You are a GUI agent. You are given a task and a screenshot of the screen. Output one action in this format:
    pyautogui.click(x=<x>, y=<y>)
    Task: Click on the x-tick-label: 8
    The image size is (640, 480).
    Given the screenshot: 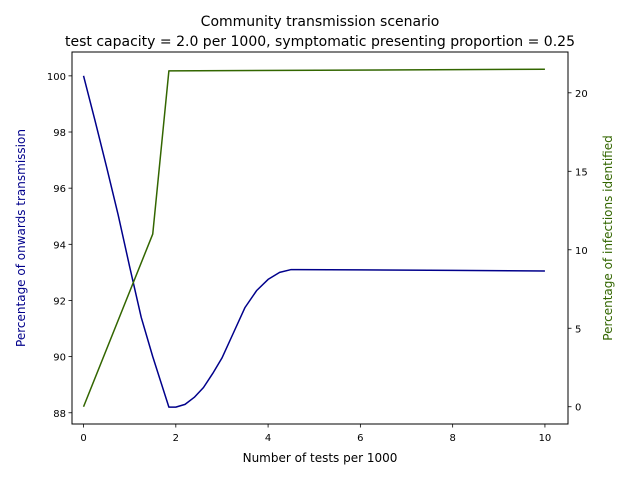 What is the action you would take?
    pyautogui.click(x=452, y=438)
    